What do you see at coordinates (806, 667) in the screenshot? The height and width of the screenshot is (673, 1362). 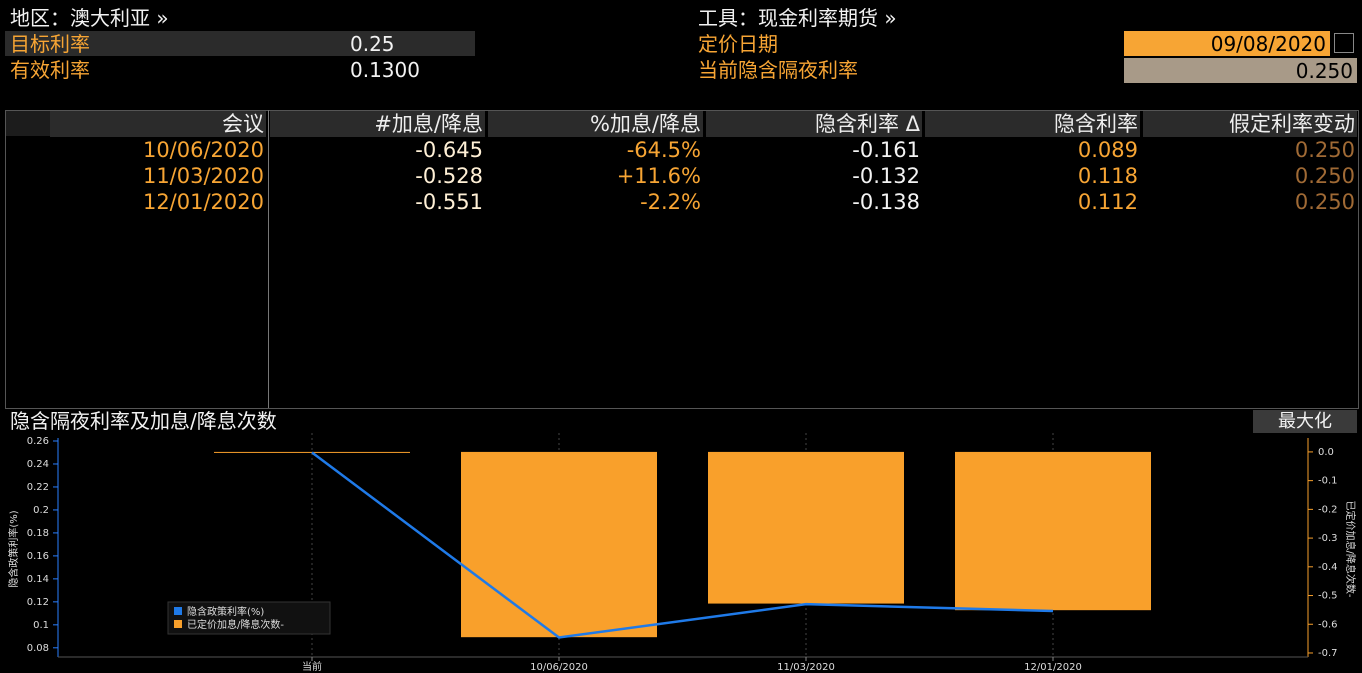 I see `x-tick-label: 11/03/2020` at bounding box center [806, 667].